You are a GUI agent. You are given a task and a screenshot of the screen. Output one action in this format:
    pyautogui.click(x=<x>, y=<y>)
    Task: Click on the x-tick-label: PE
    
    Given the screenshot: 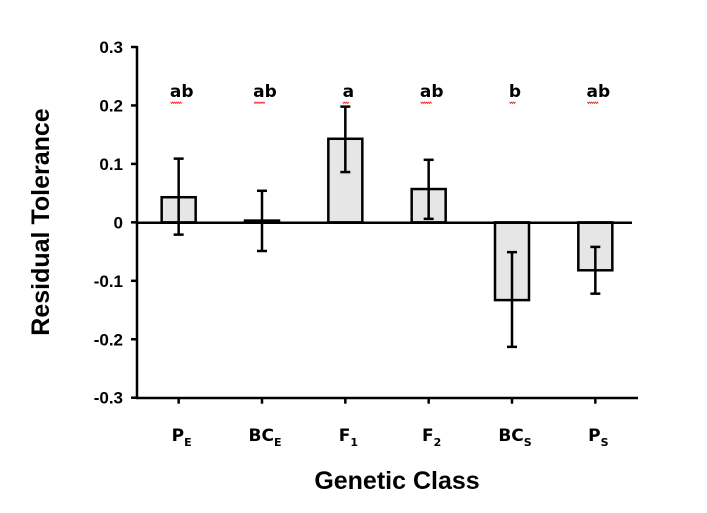 What is the action you would take?
    pyautogui.click(x=182, y=437)
    